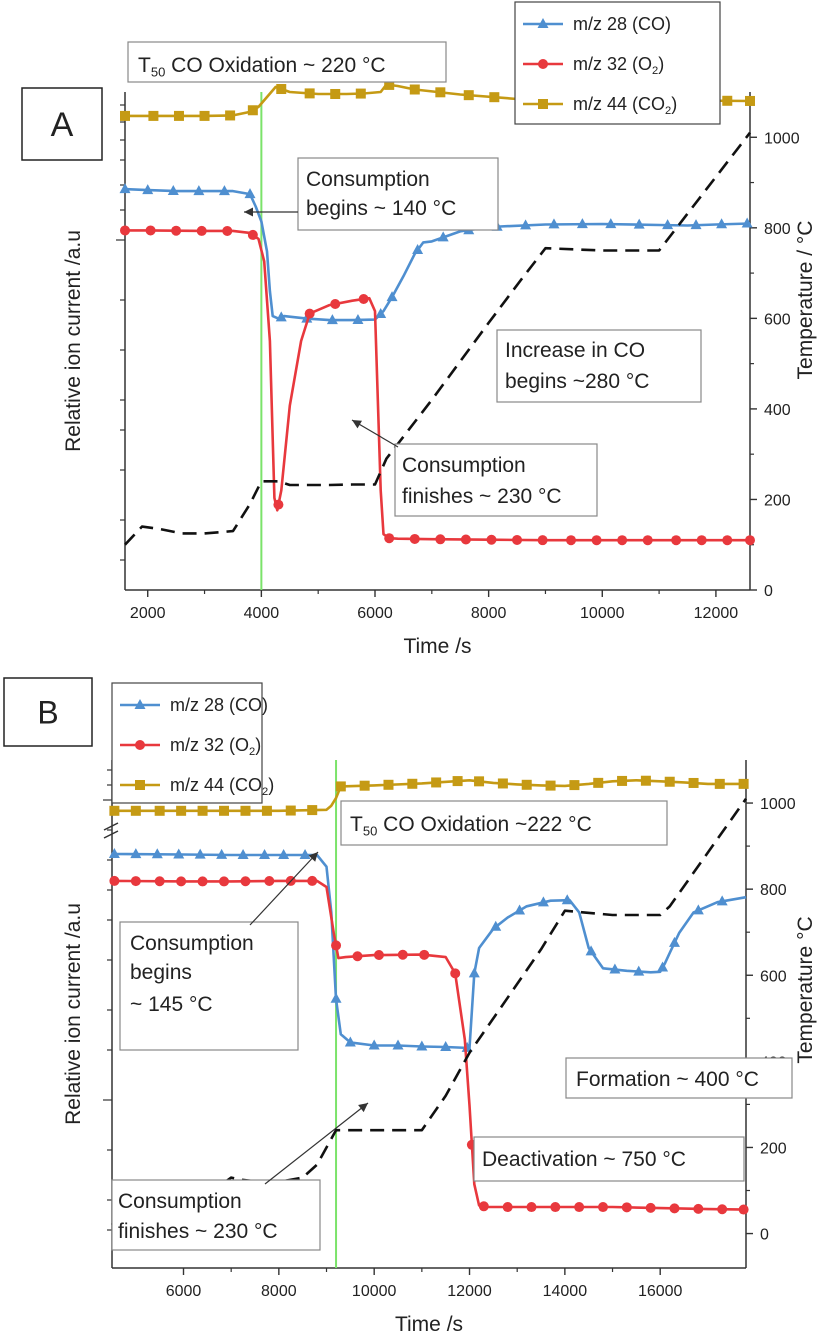 This screenshot has height=1343, width=834. I want to click on y2-axis-label: Temperature / °C, so click(805, 300).